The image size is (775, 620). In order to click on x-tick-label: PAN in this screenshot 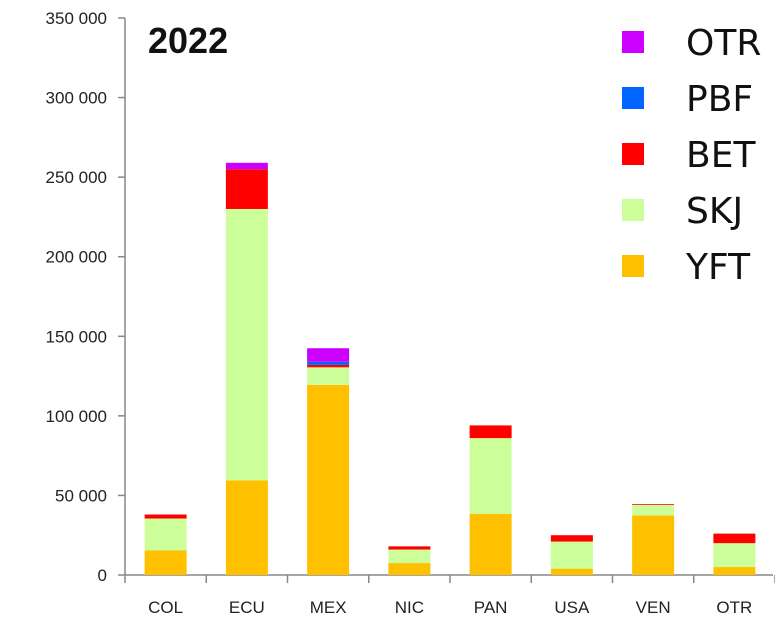, I will do `click(491, 607)`.